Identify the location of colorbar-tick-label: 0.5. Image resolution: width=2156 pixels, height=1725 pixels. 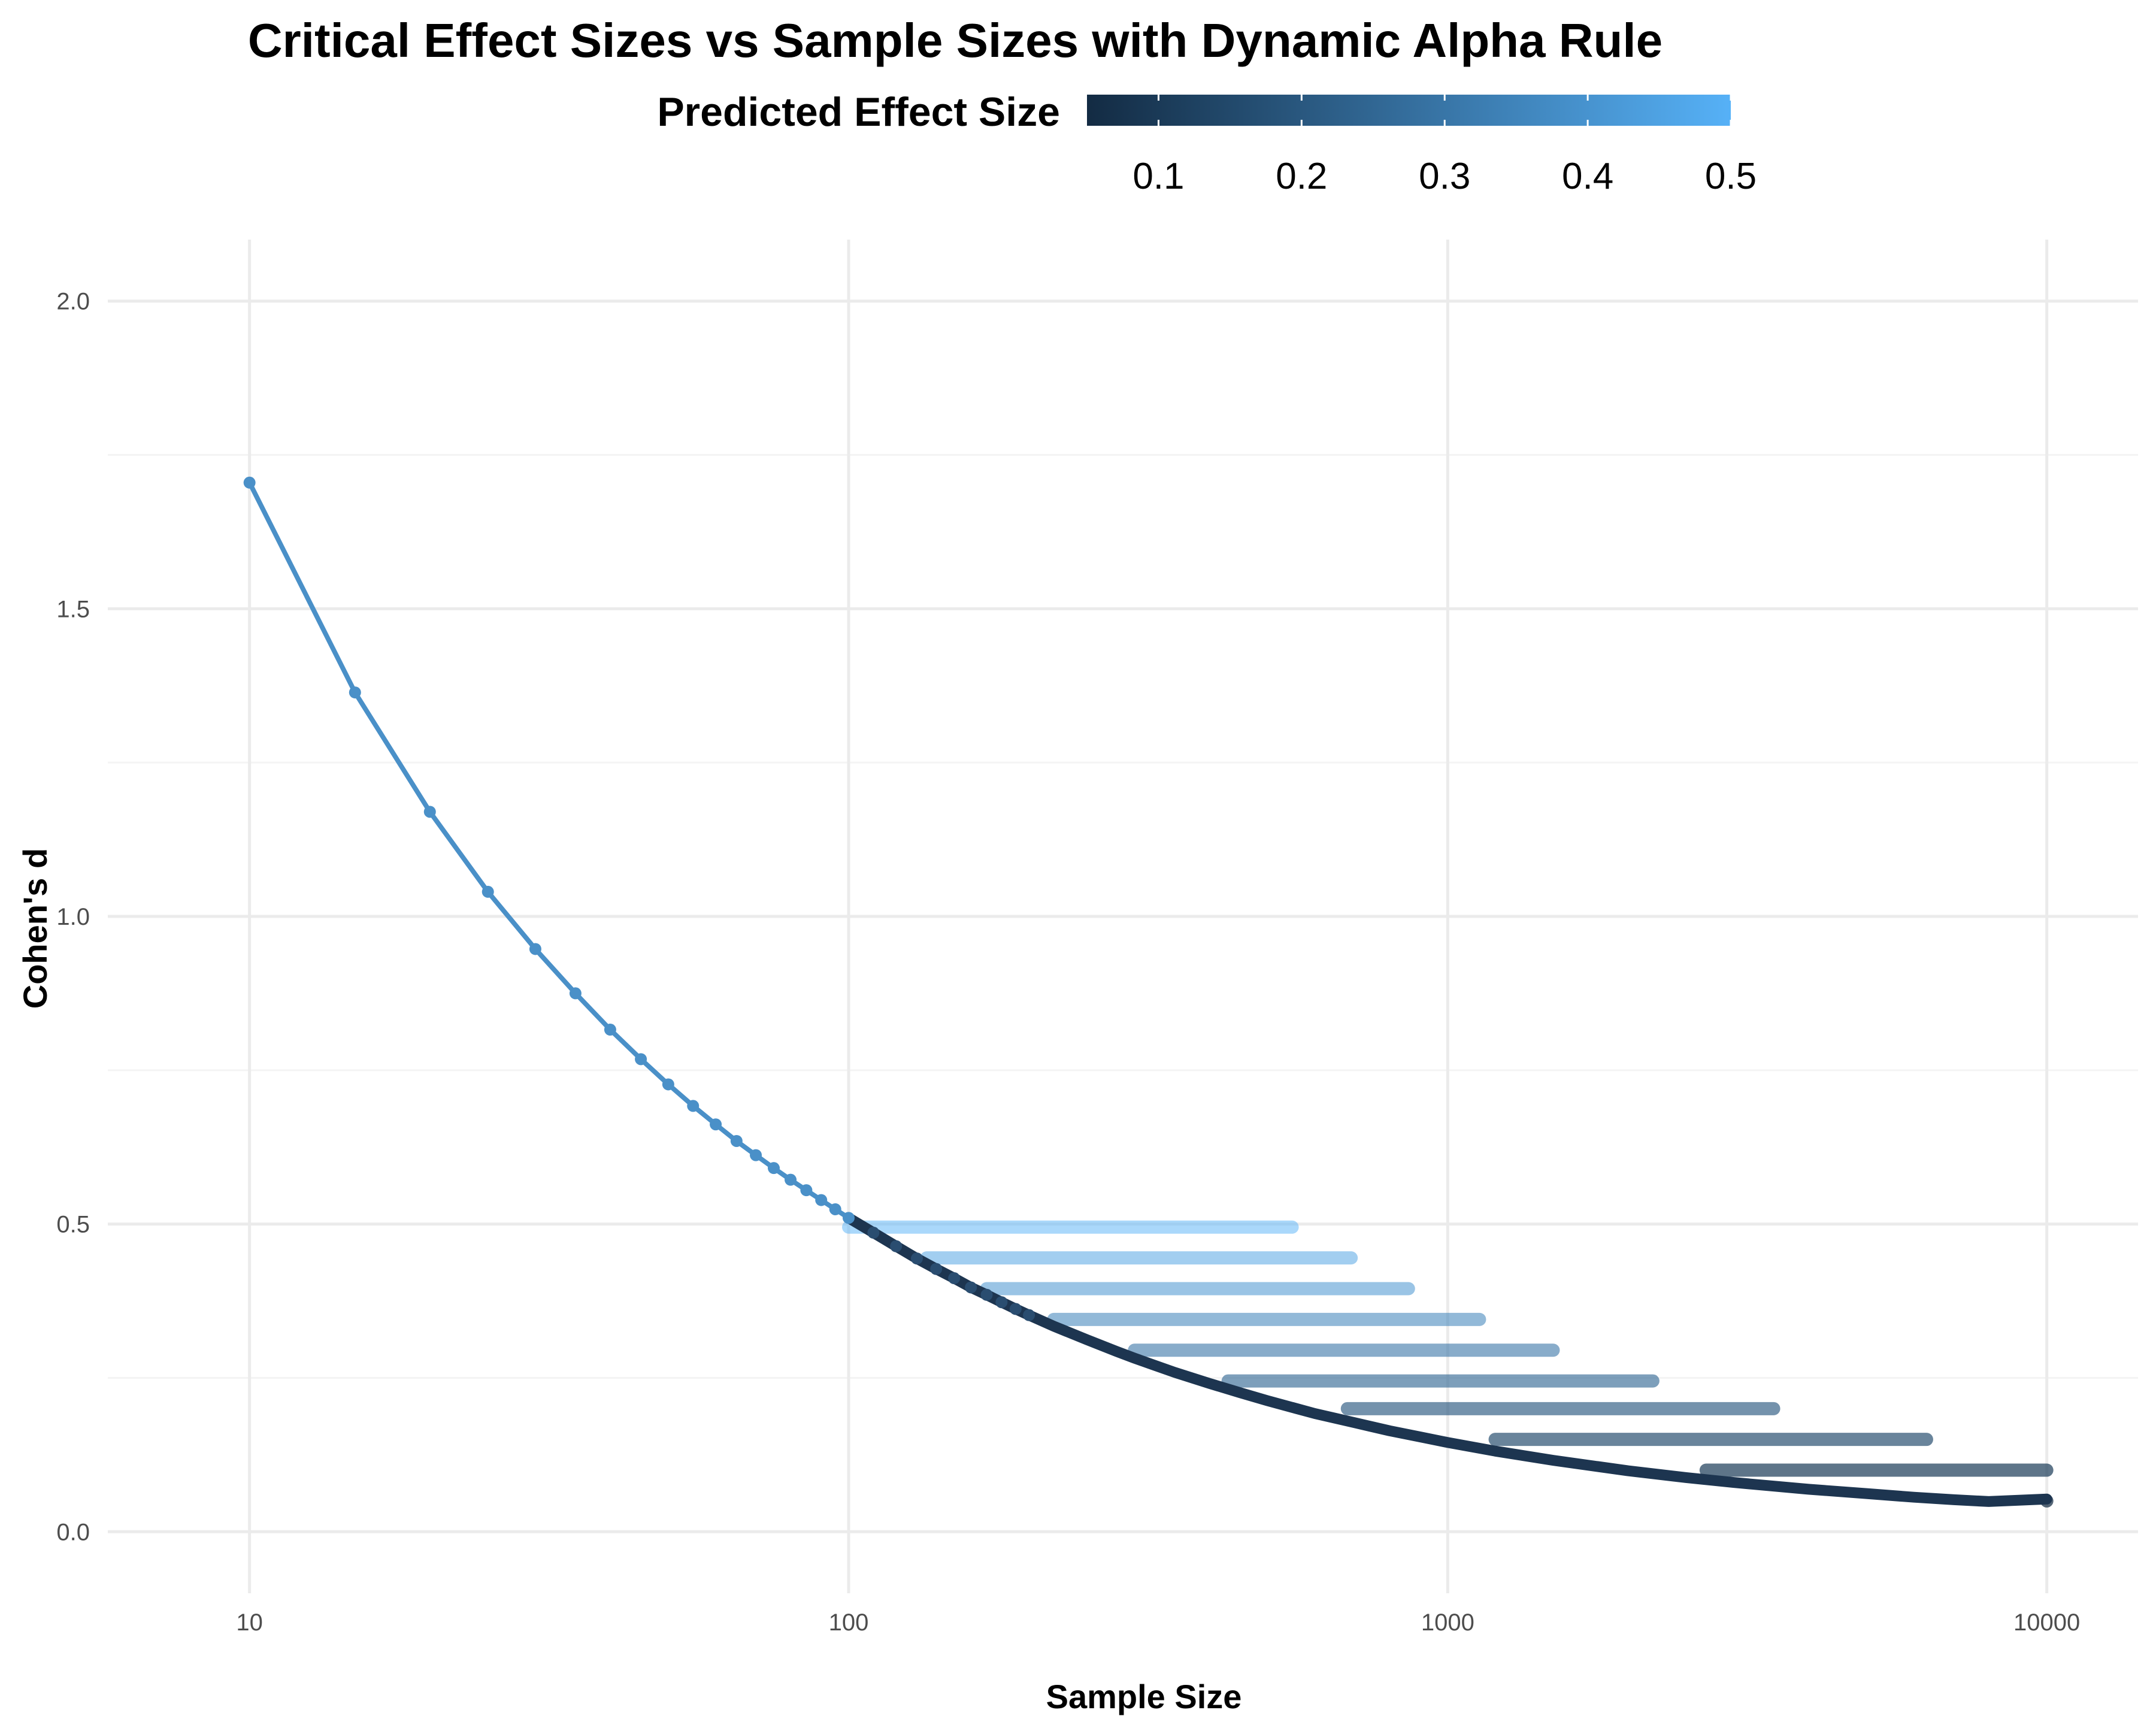
(1731, 176).